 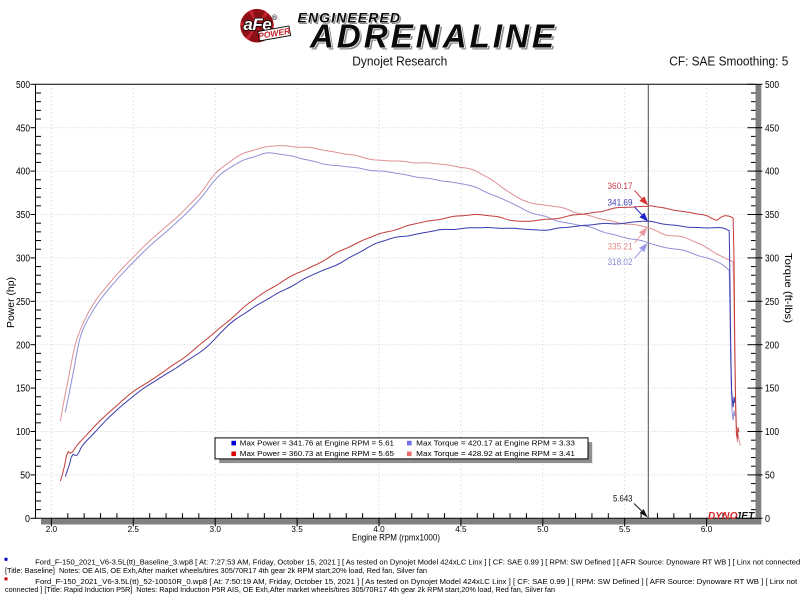 What do you see at coordinates (625, 529) in the screenshot?
I see `svg-text: 5.5` at bounding box center [625, 529].